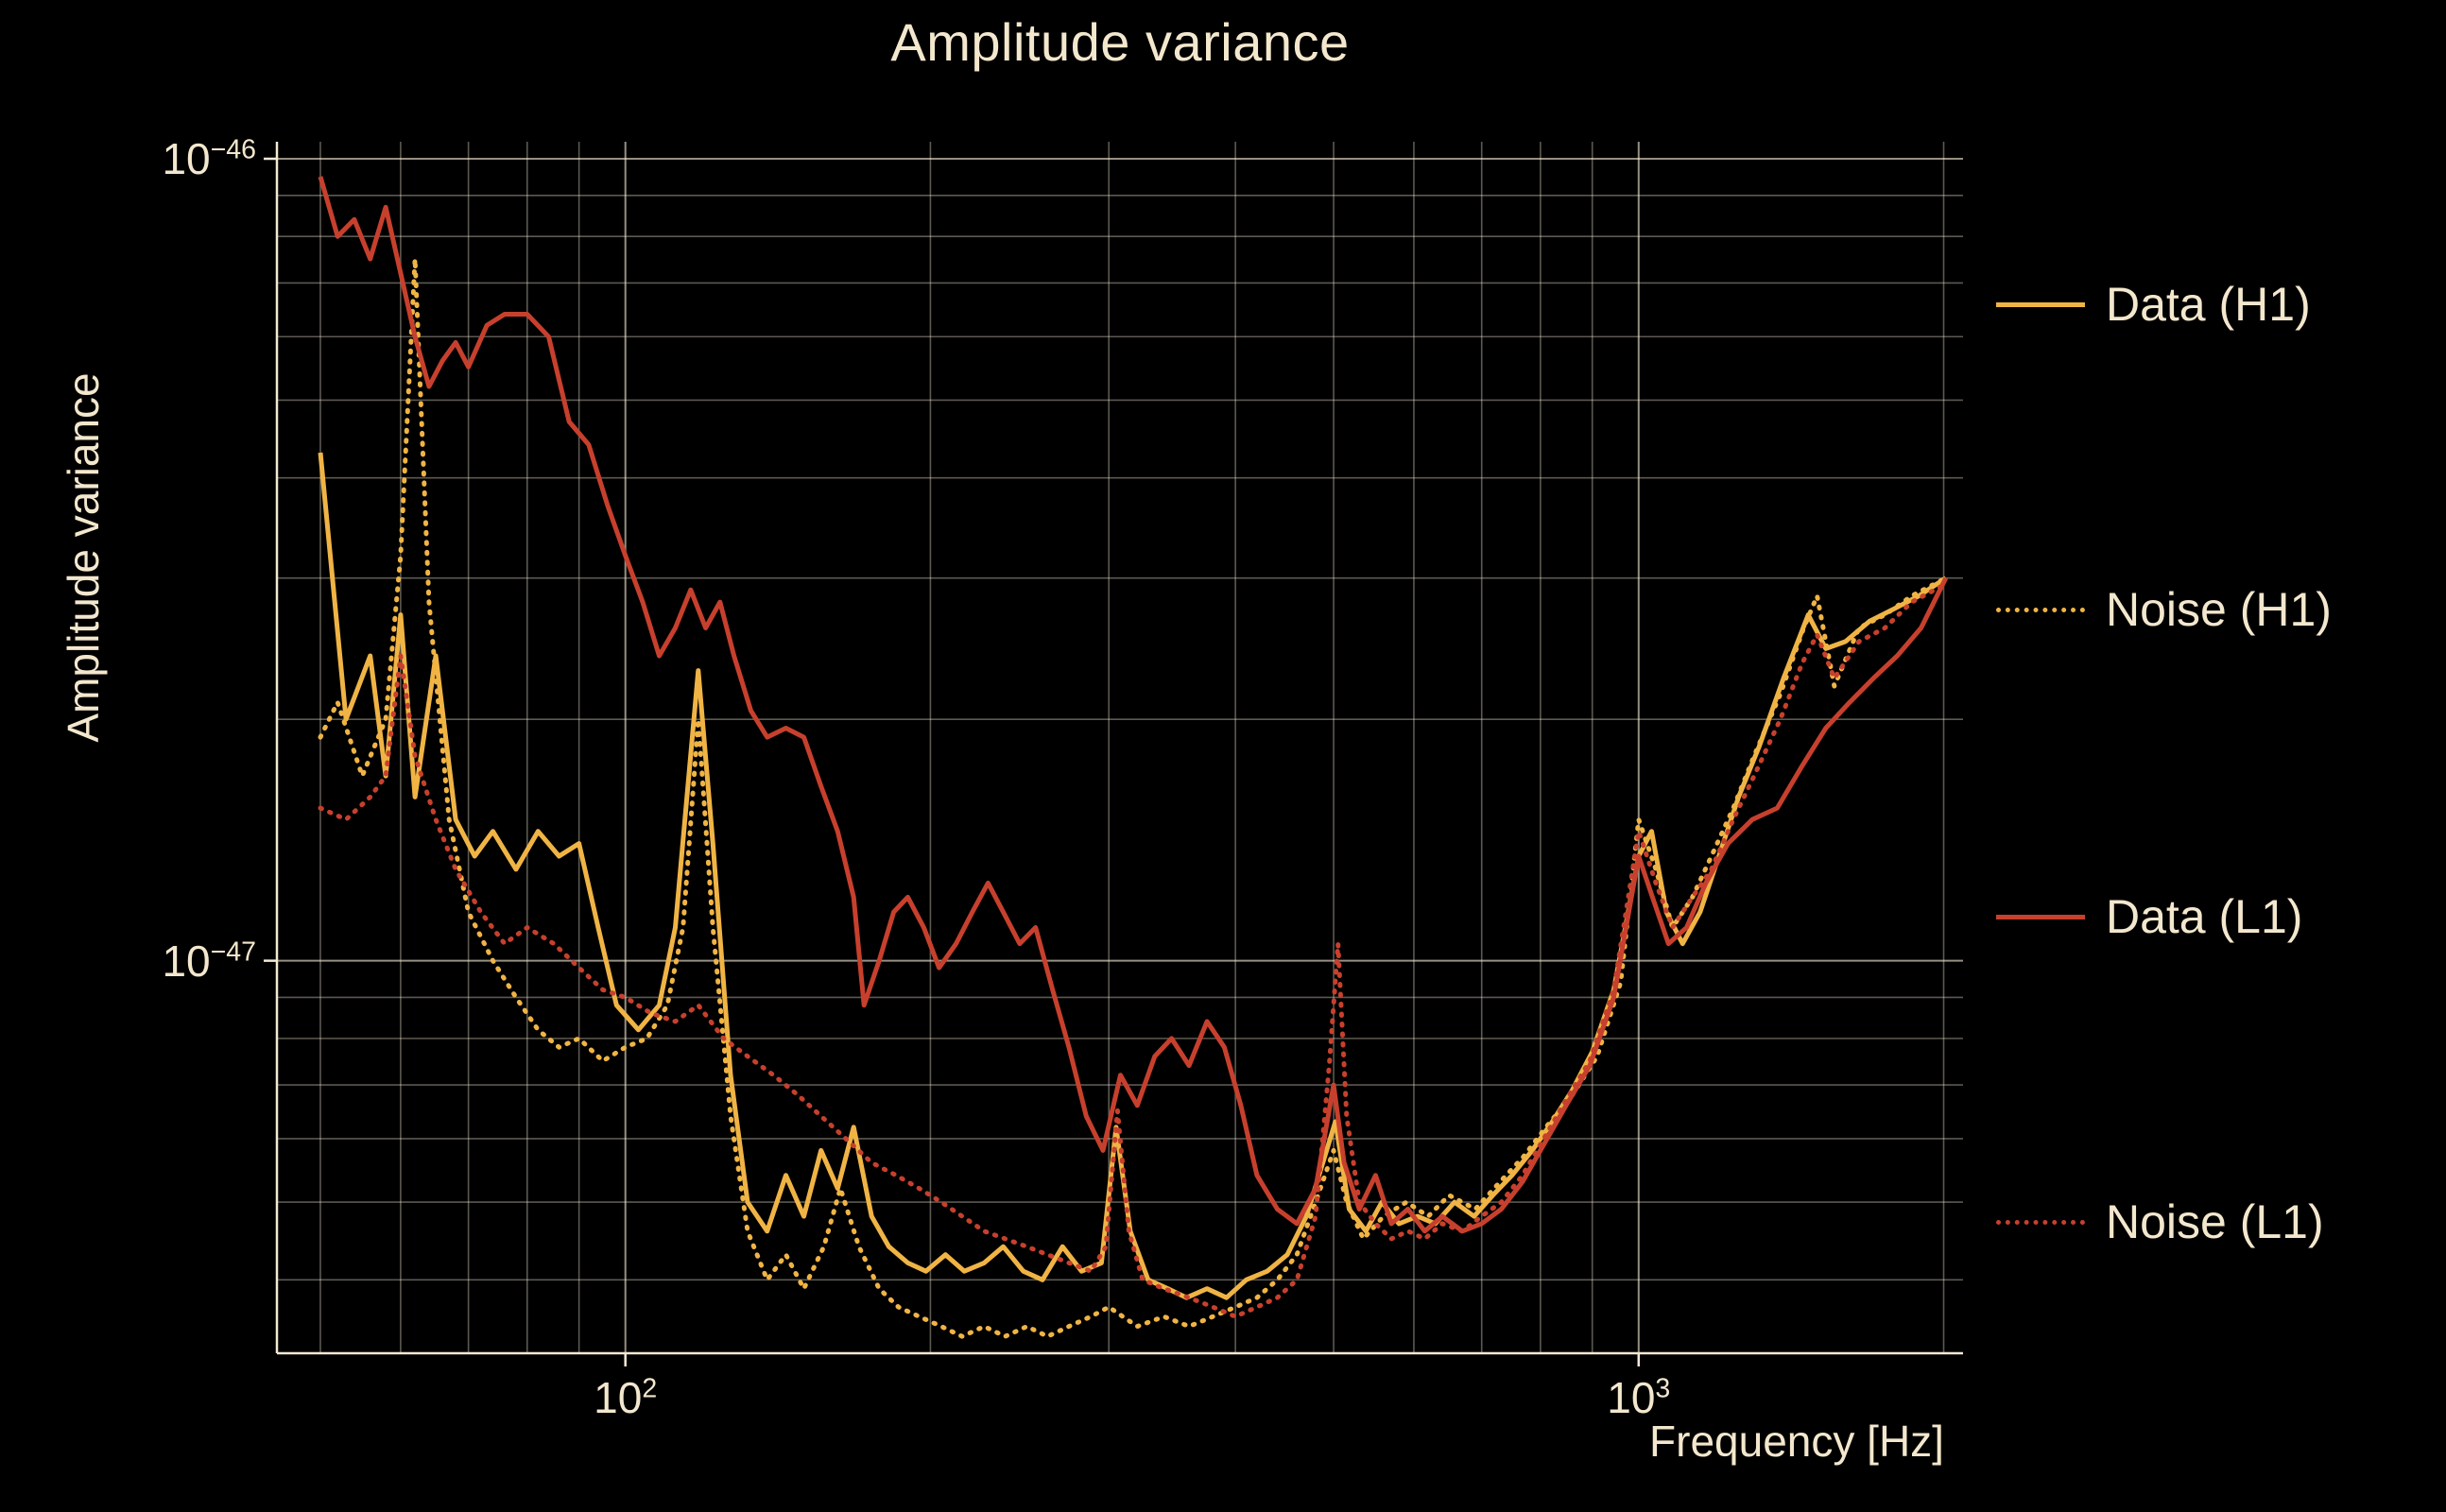 This screenshot has height=1512, width=2446. What do you see at coordinates (2215, 1221) in the screenshot?
I see `legend-label: Noise (L1)` at bounding box center [2215, 1221].